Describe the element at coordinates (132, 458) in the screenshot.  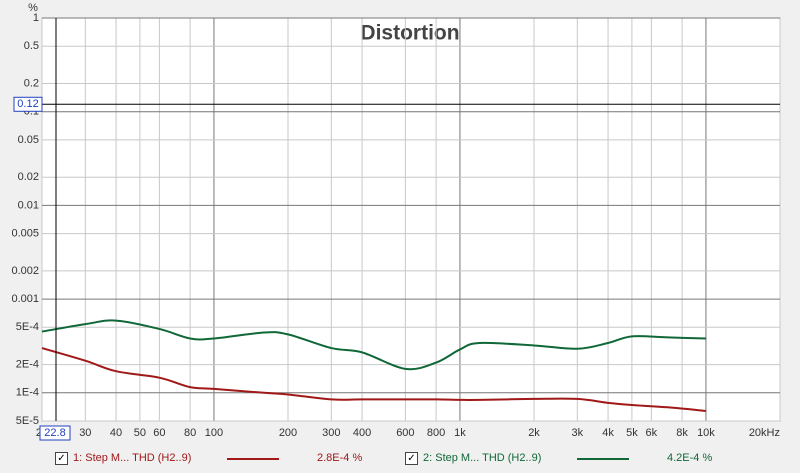
I see `legend-label: 1: Step M... THD (H2..9)` at that location.